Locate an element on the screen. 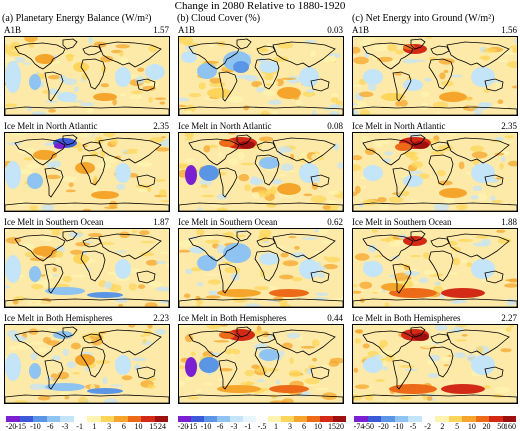 This screenshot has height=431, width=520. colorbar-tick-label: 20 is located at coordinates (486, 426).